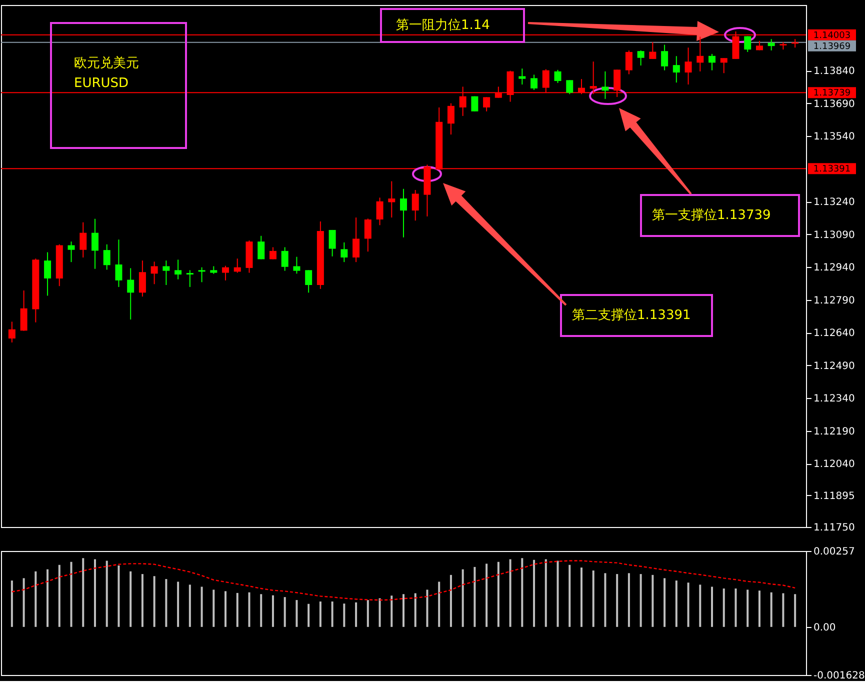 The height and width of the screenshot is (685, 865). Describe the element at coordinates (834, 104) in the screenshot. I see `y-tick-label: 1.13690` at that location.